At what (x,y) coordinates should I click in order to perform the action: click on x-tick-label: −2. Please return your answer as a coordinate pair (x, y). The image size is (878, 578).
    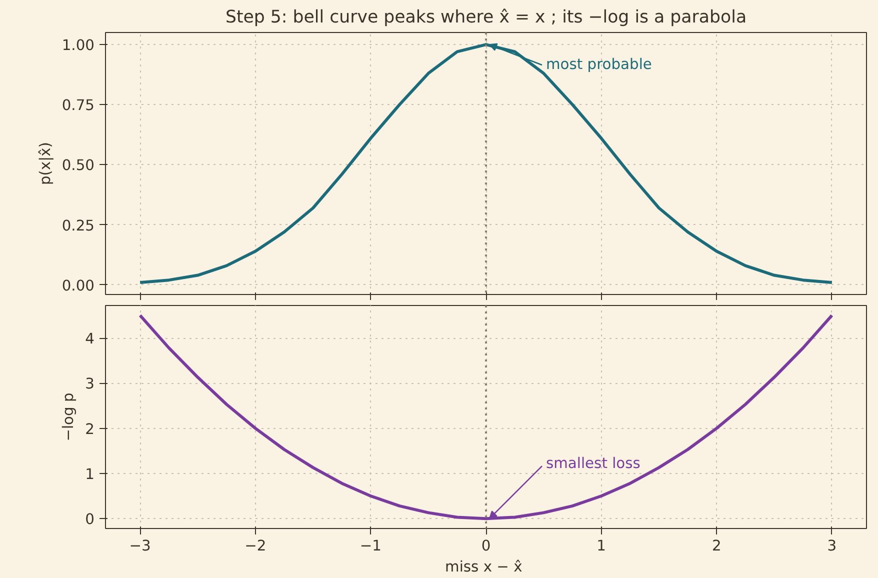
    Looking at the image, I should click on (255, 546).